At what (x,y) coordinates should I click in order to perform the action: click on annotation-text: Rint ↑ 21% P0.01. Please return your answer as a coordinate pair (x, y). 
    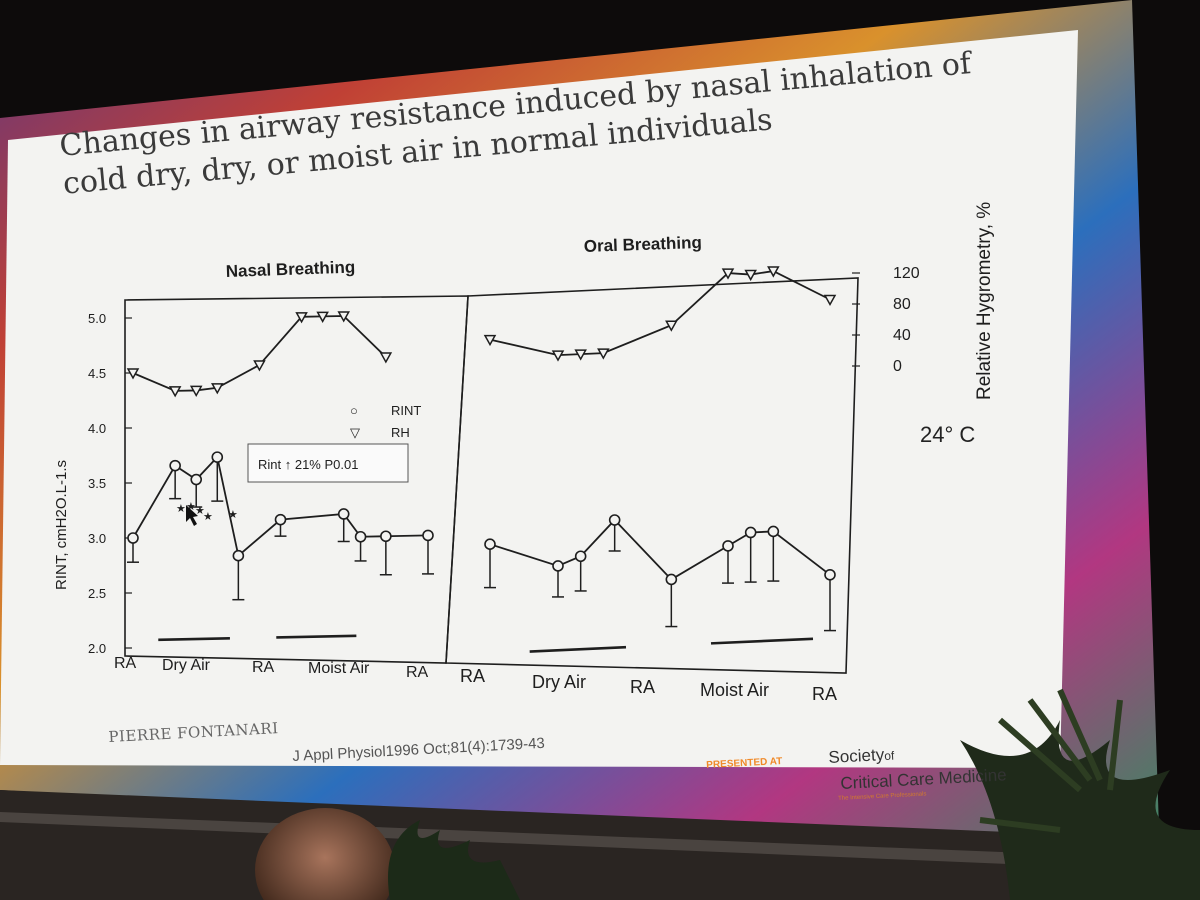
    Looking at the image, I should click on (308, 464).